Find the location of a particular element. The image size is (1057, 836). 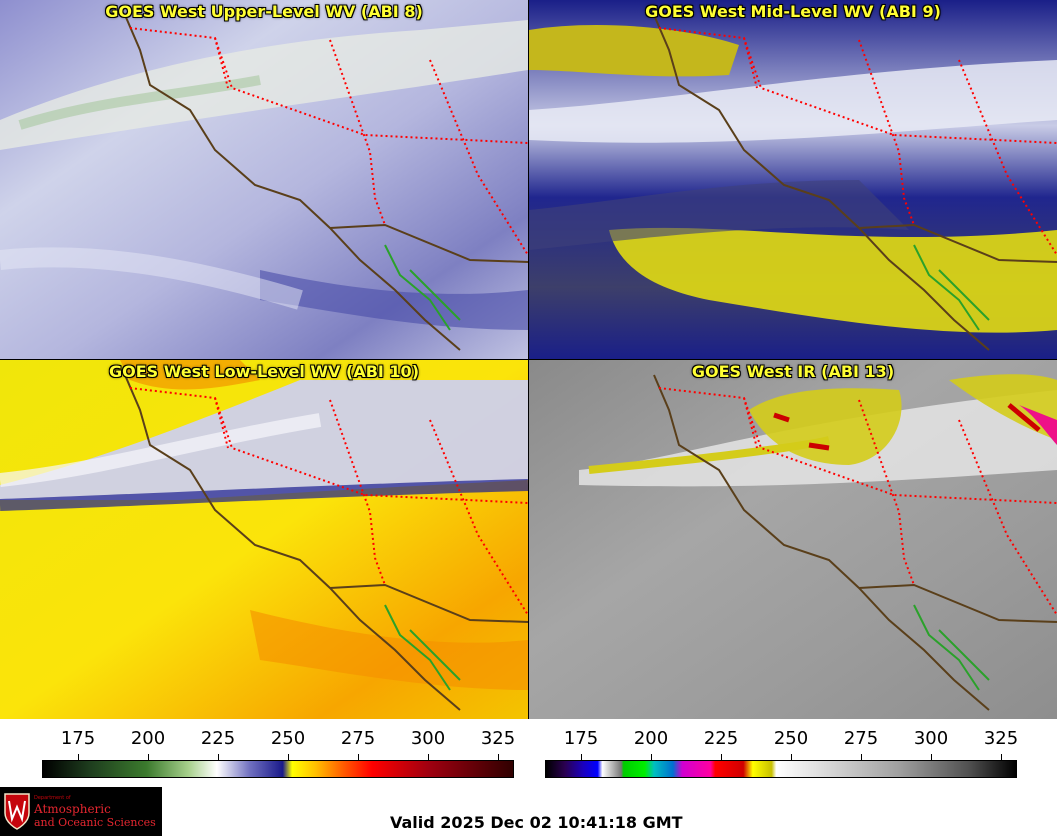

wv-tick-label: 200 is located at coordinates (148, 738).